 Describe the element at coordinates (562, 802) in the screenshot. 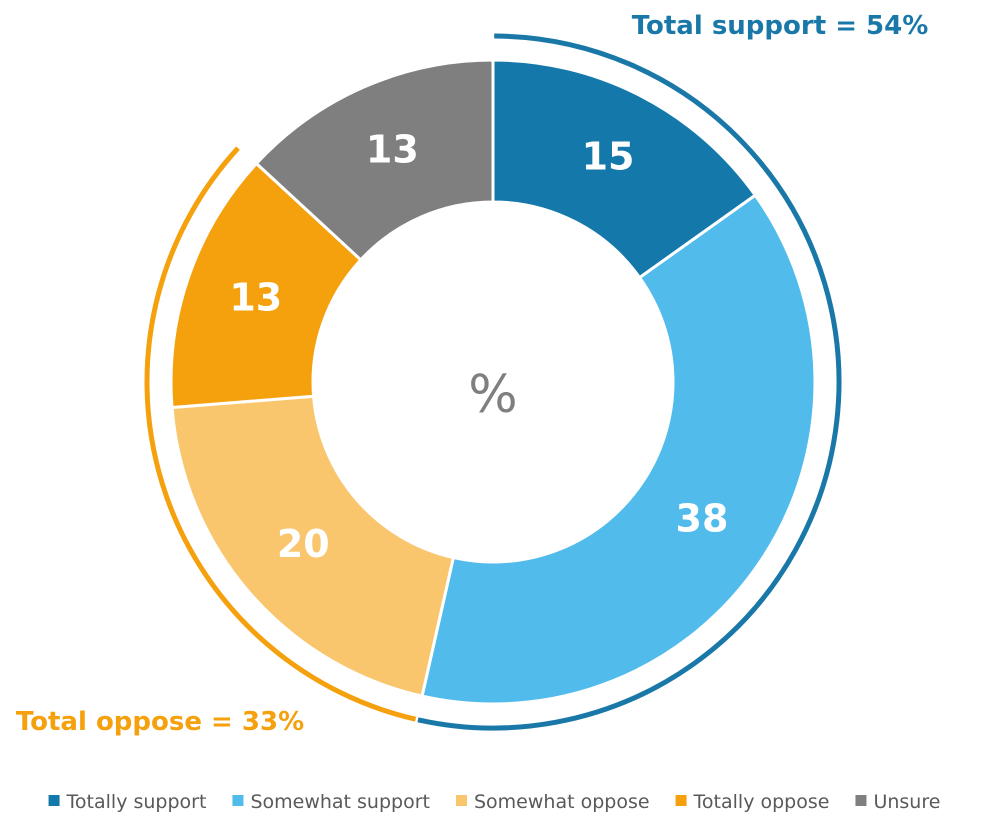

I see `legend-label-somewhat-oppose: Somewhat oppose` at that location.